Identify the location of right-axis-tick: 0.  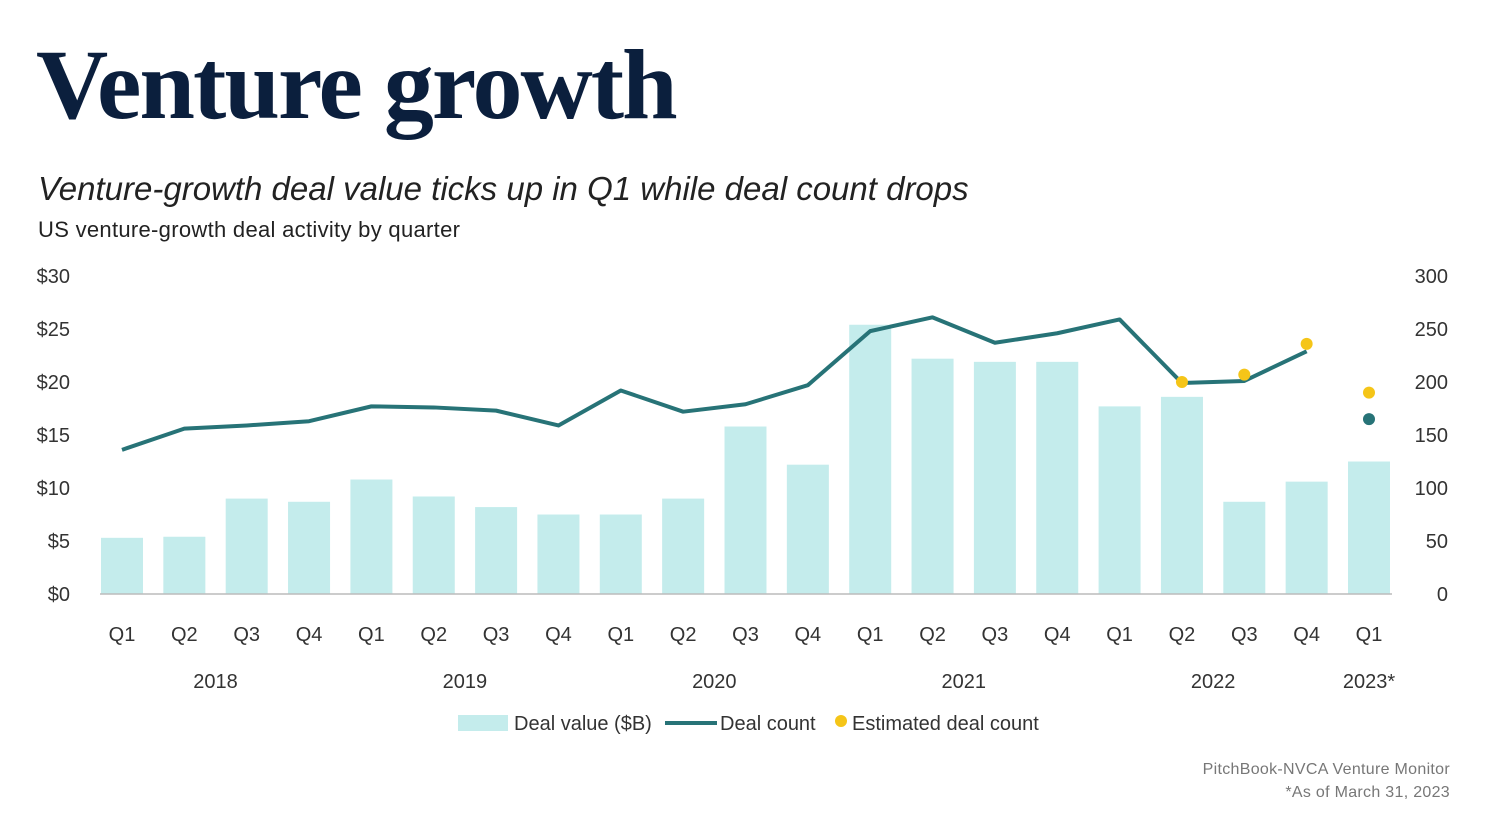
(1442, 595).